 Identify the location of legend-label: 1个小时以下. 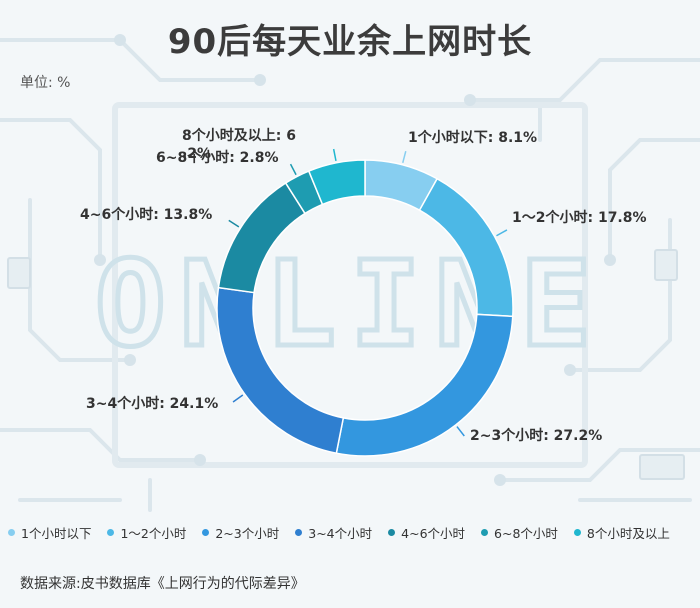
(56, 533).